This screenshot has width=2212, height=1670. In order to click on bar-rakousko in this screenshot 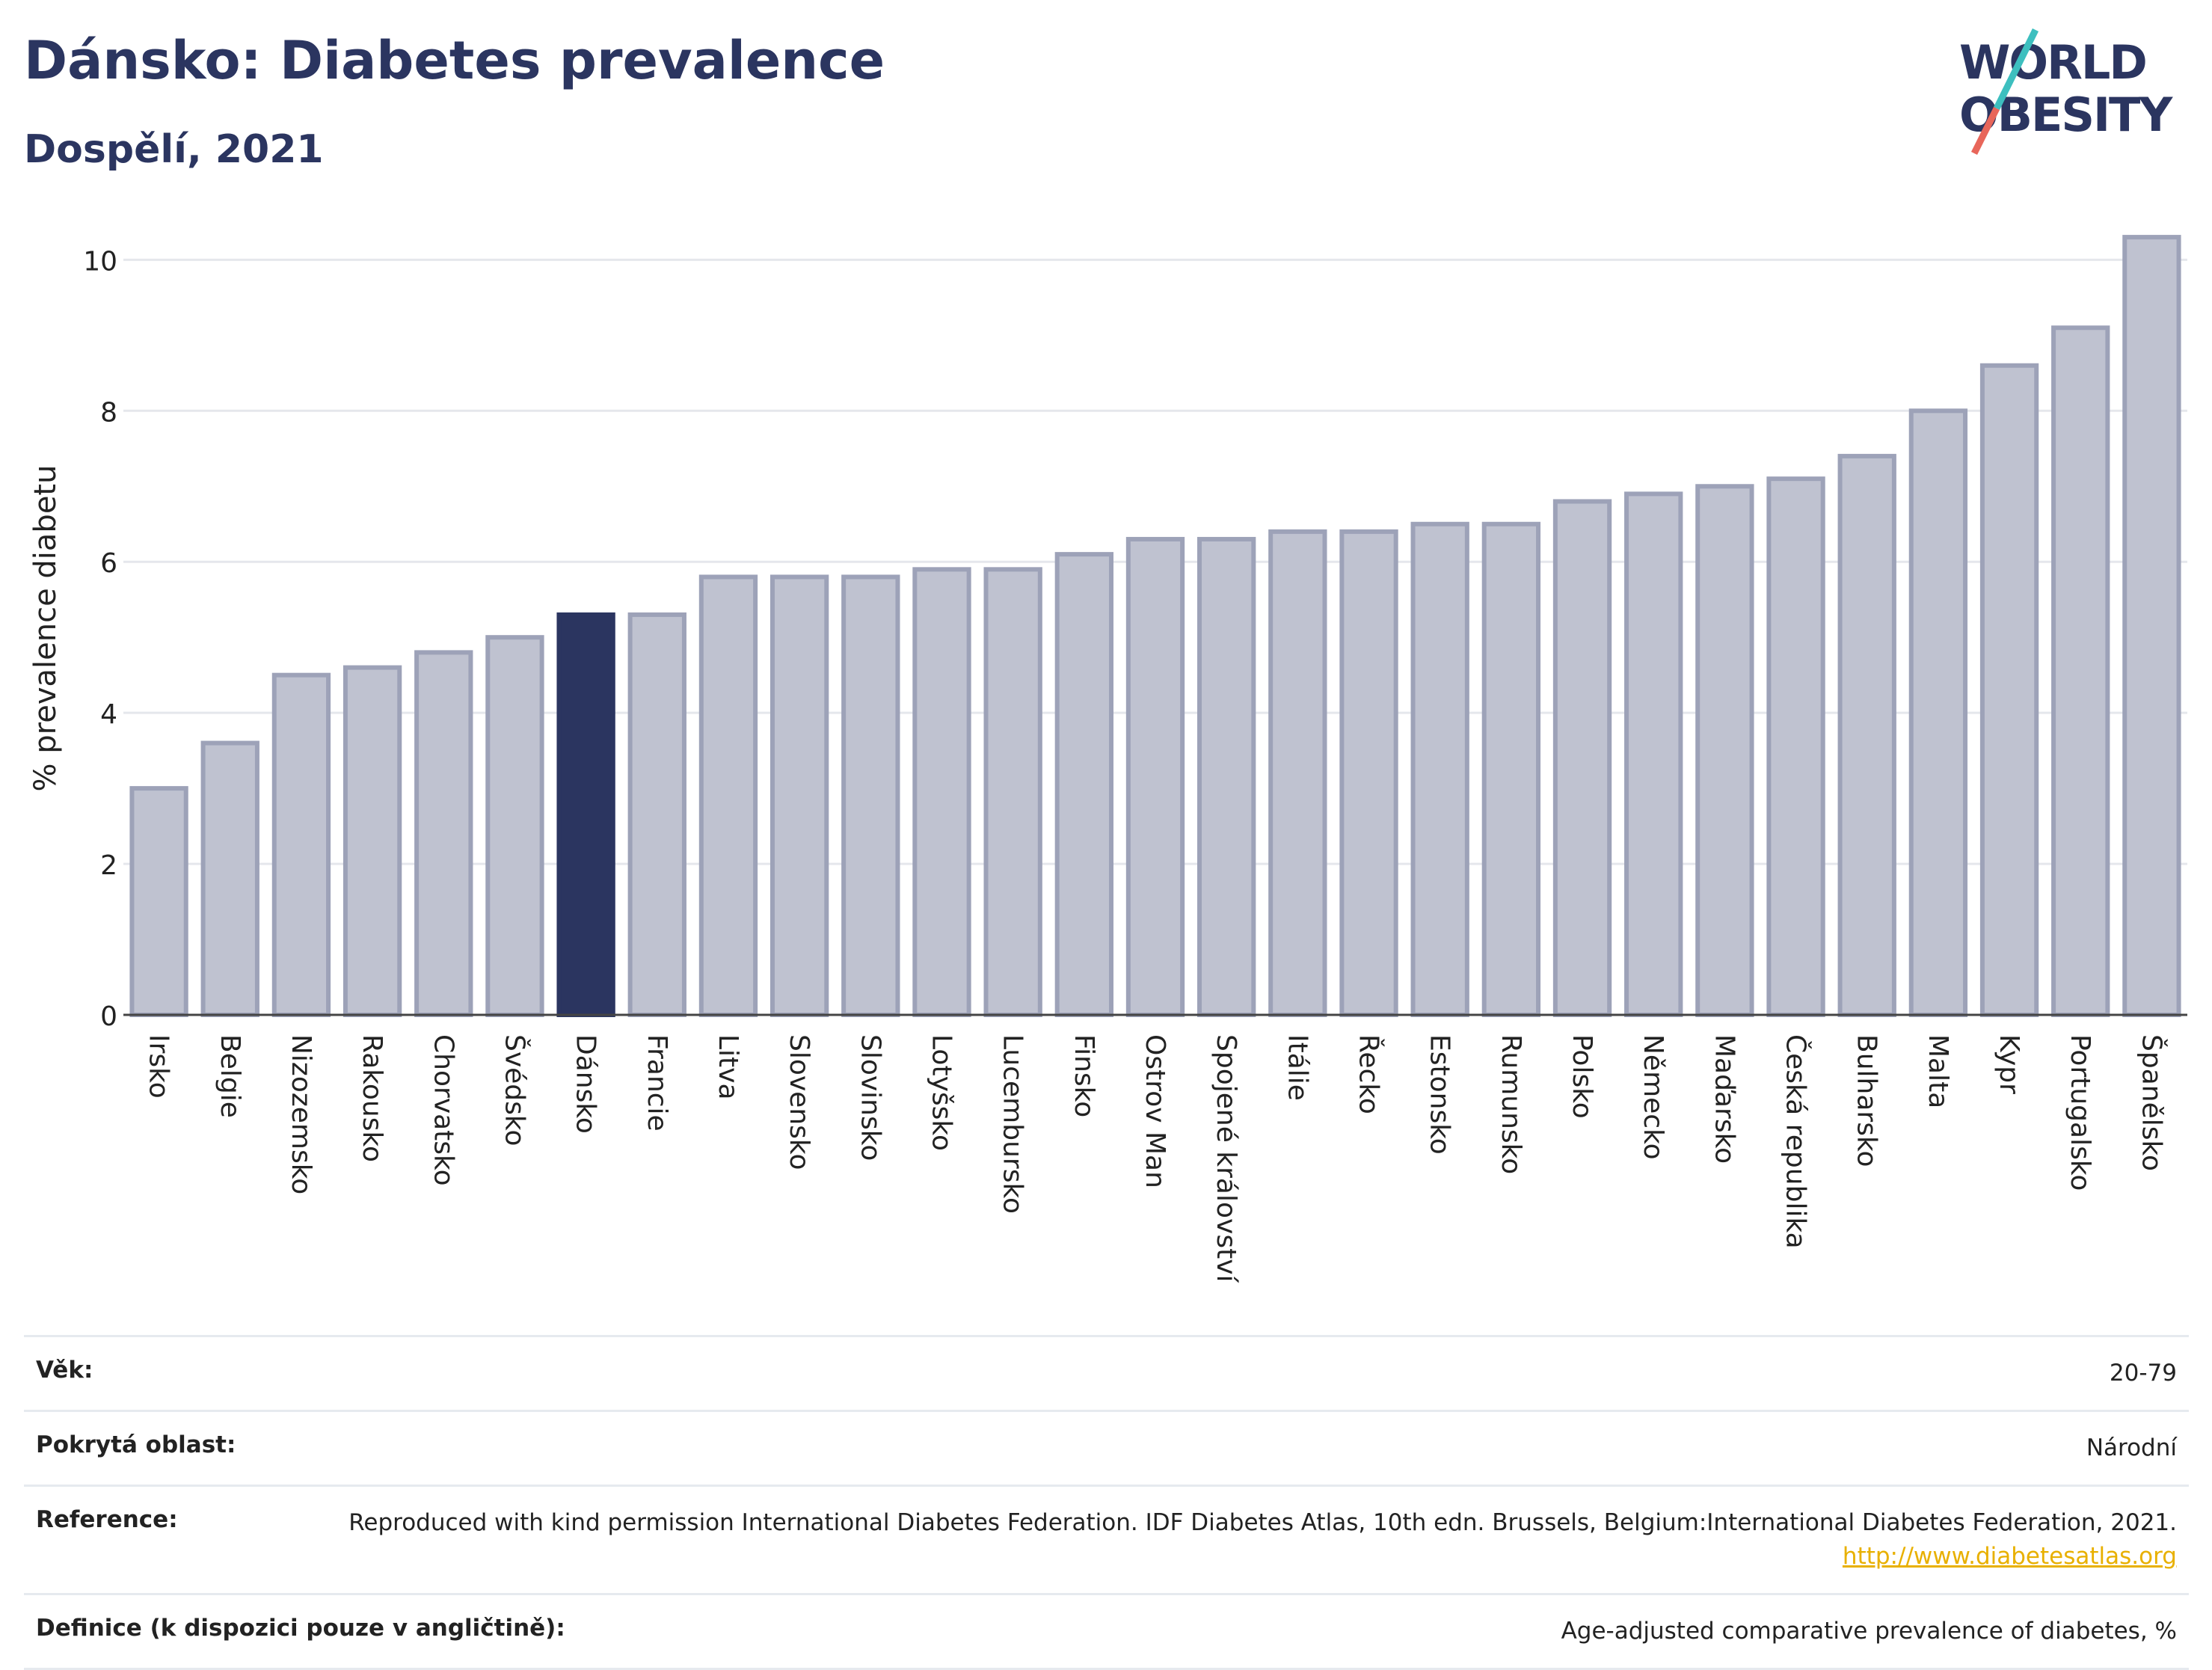, I will do `click(372, 841)`.